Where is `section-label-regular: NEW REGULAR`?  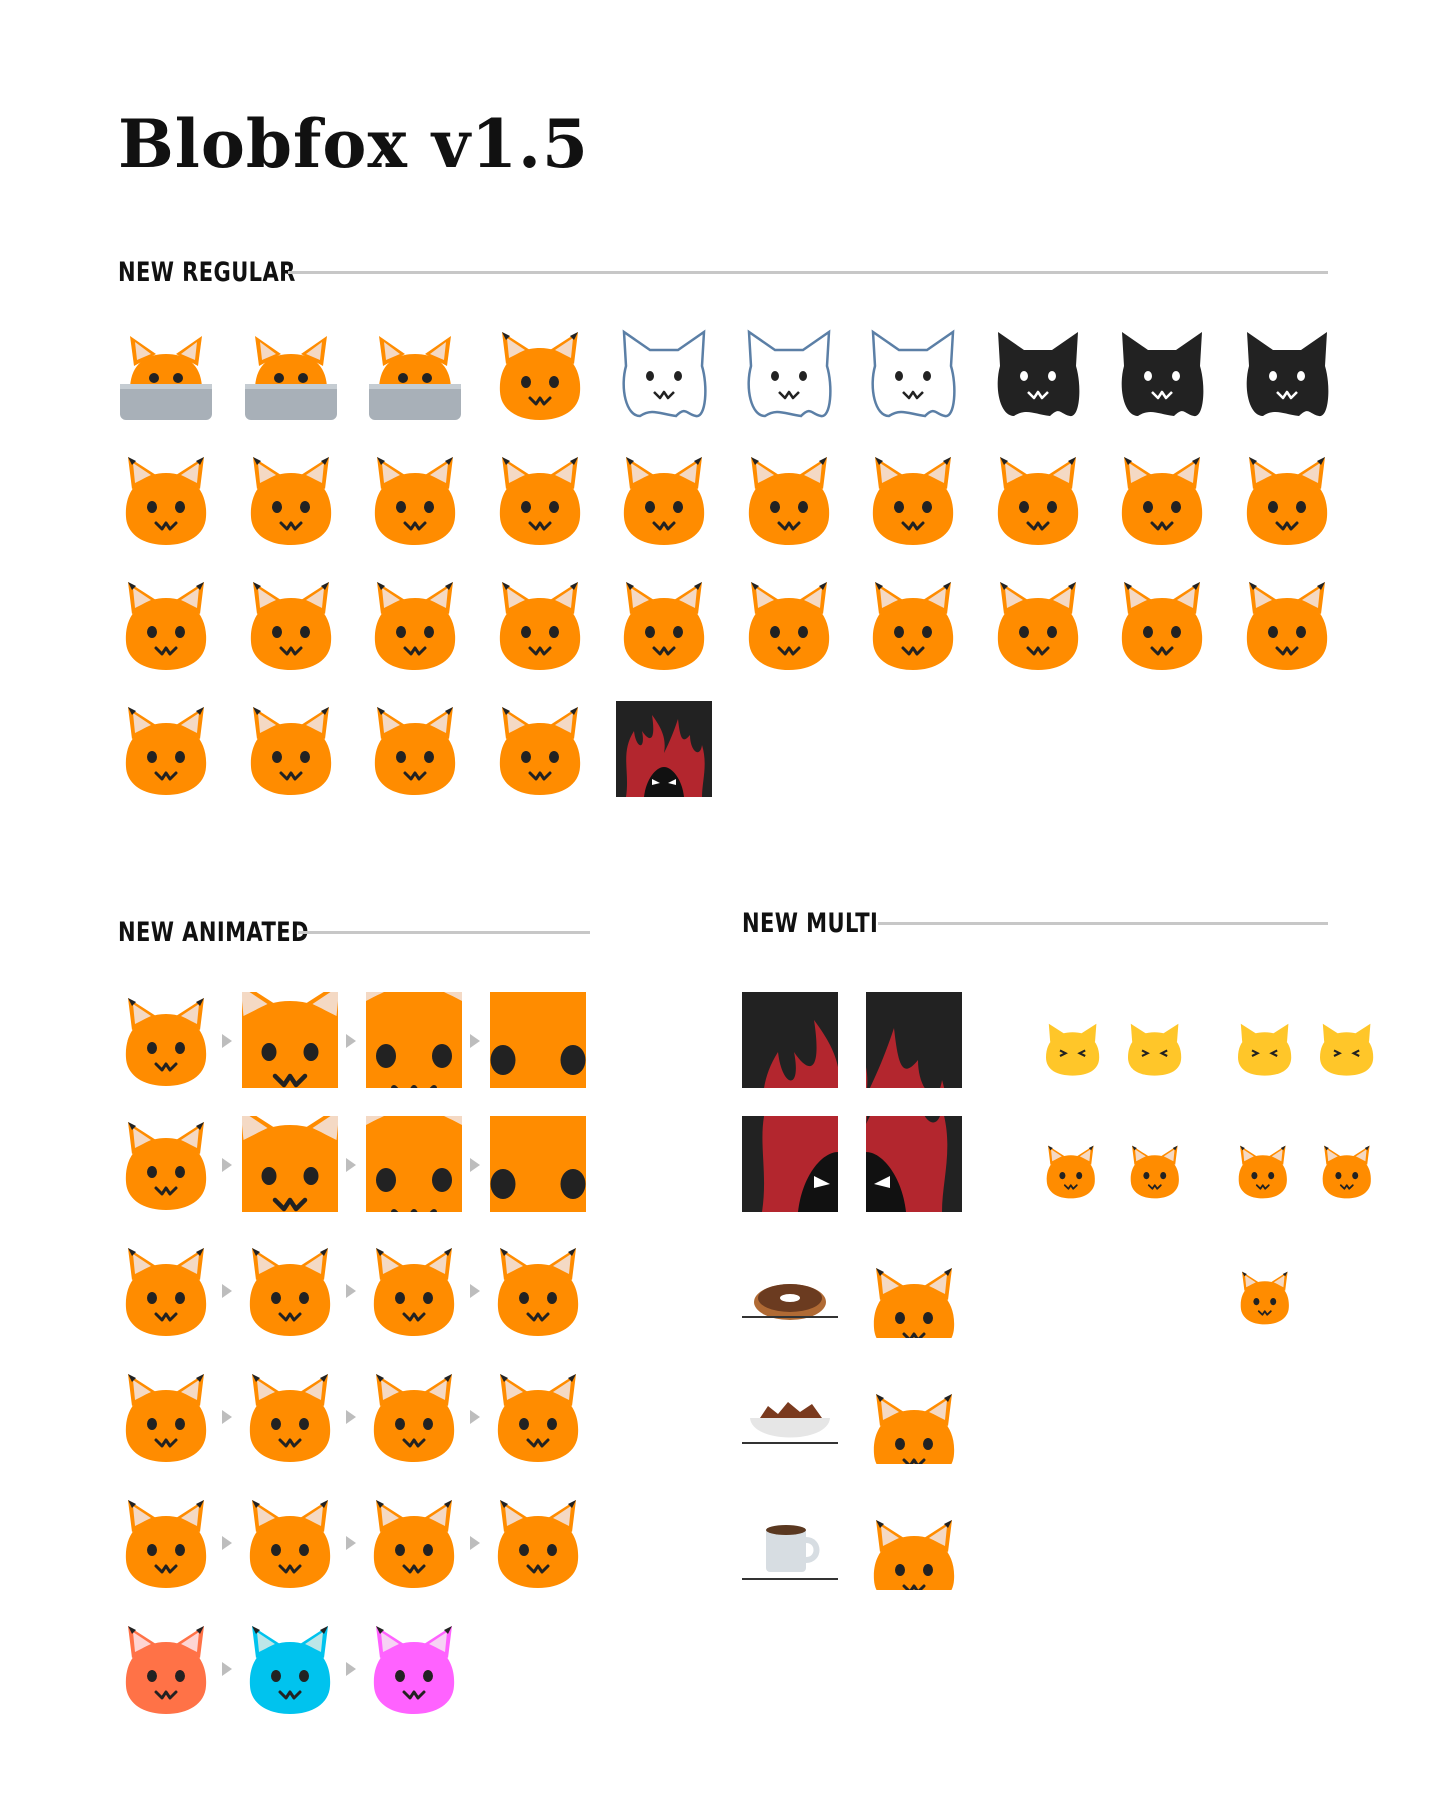
section-label-regular: NEW REGULAR is located at coordinates (207, 272).